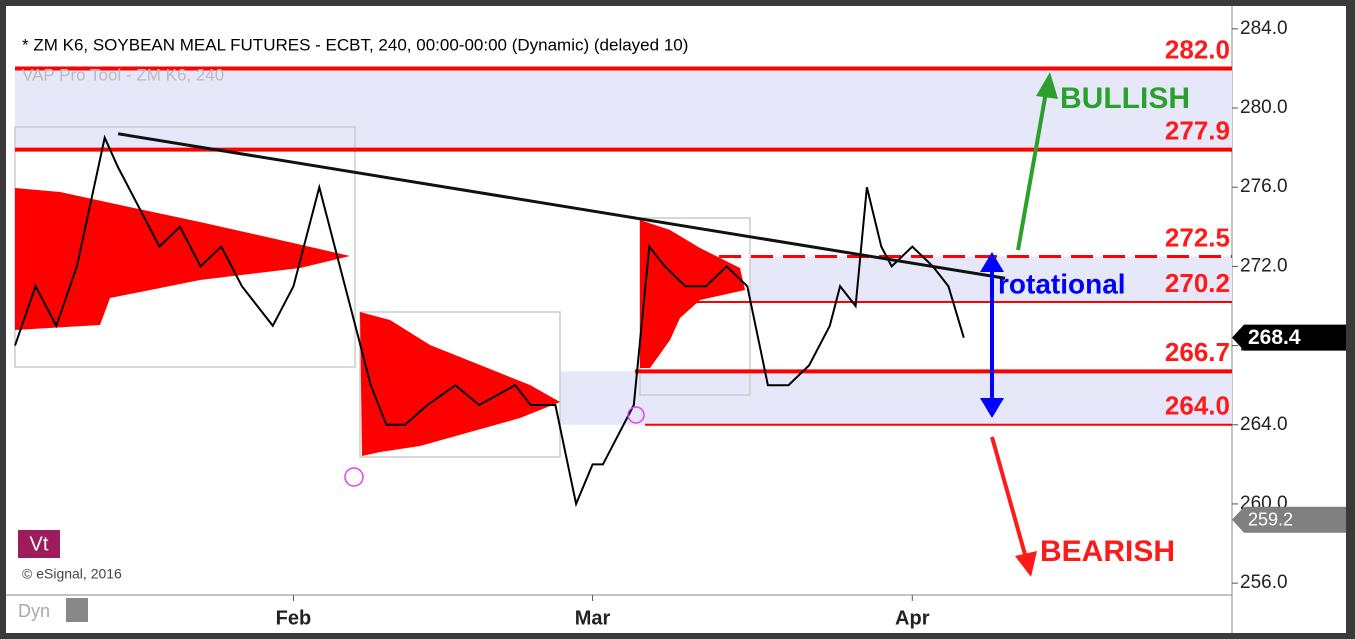  What do you see at coordinates (593, 618) in the screenshot?
I see `x-tick-label: Mar` at bounding box center [593, 618].